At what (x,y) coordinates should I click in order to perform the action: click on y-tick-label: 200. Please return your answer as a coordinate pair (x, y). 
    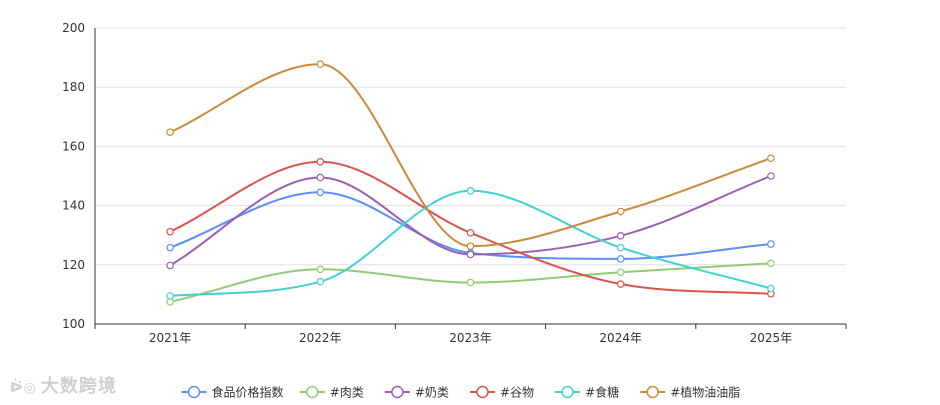
    Looking at the image, I should click on (73, 28).